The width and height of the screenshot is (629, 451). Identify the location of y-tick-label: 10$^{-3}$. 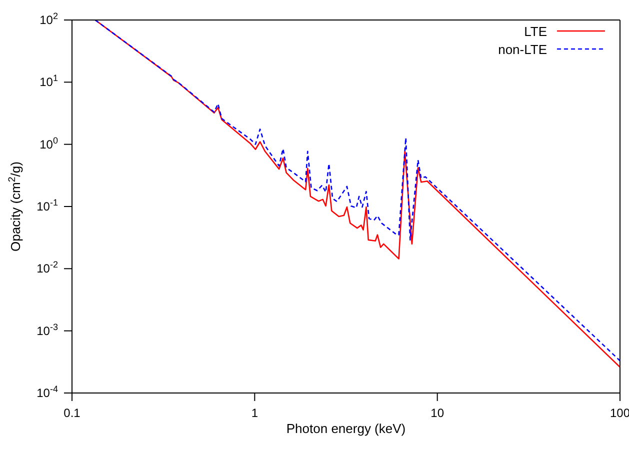
(47, 330).